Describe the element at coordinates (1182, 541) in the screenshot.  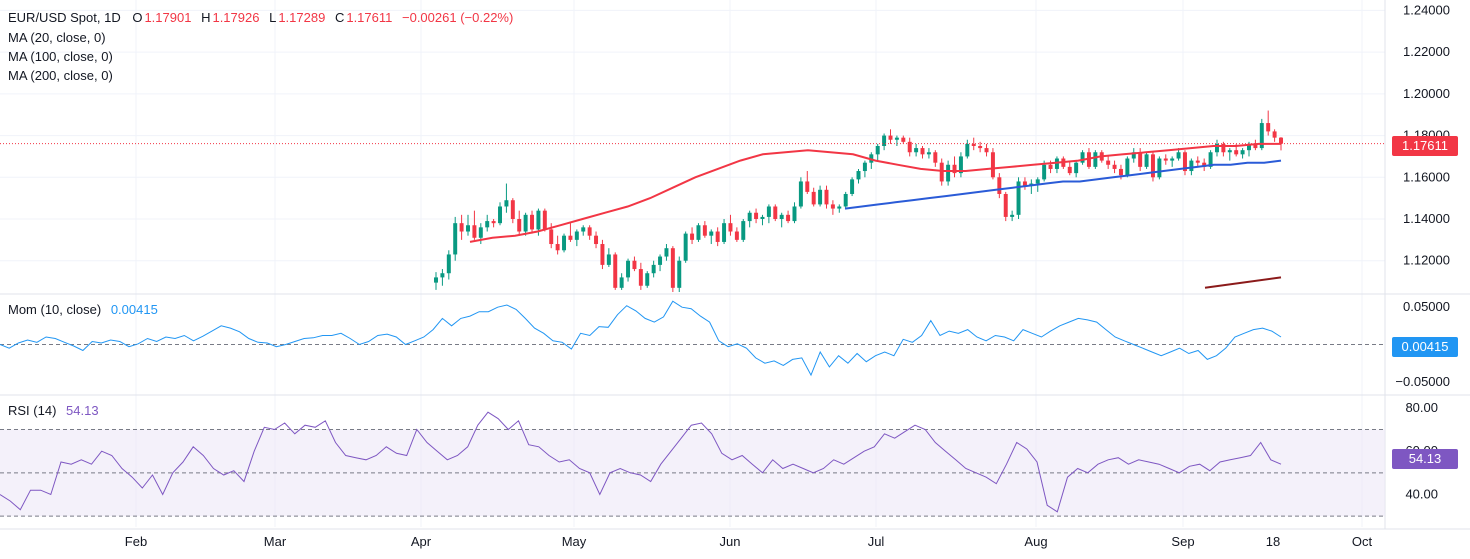
I see `time-axis-label: Sep` at that location.